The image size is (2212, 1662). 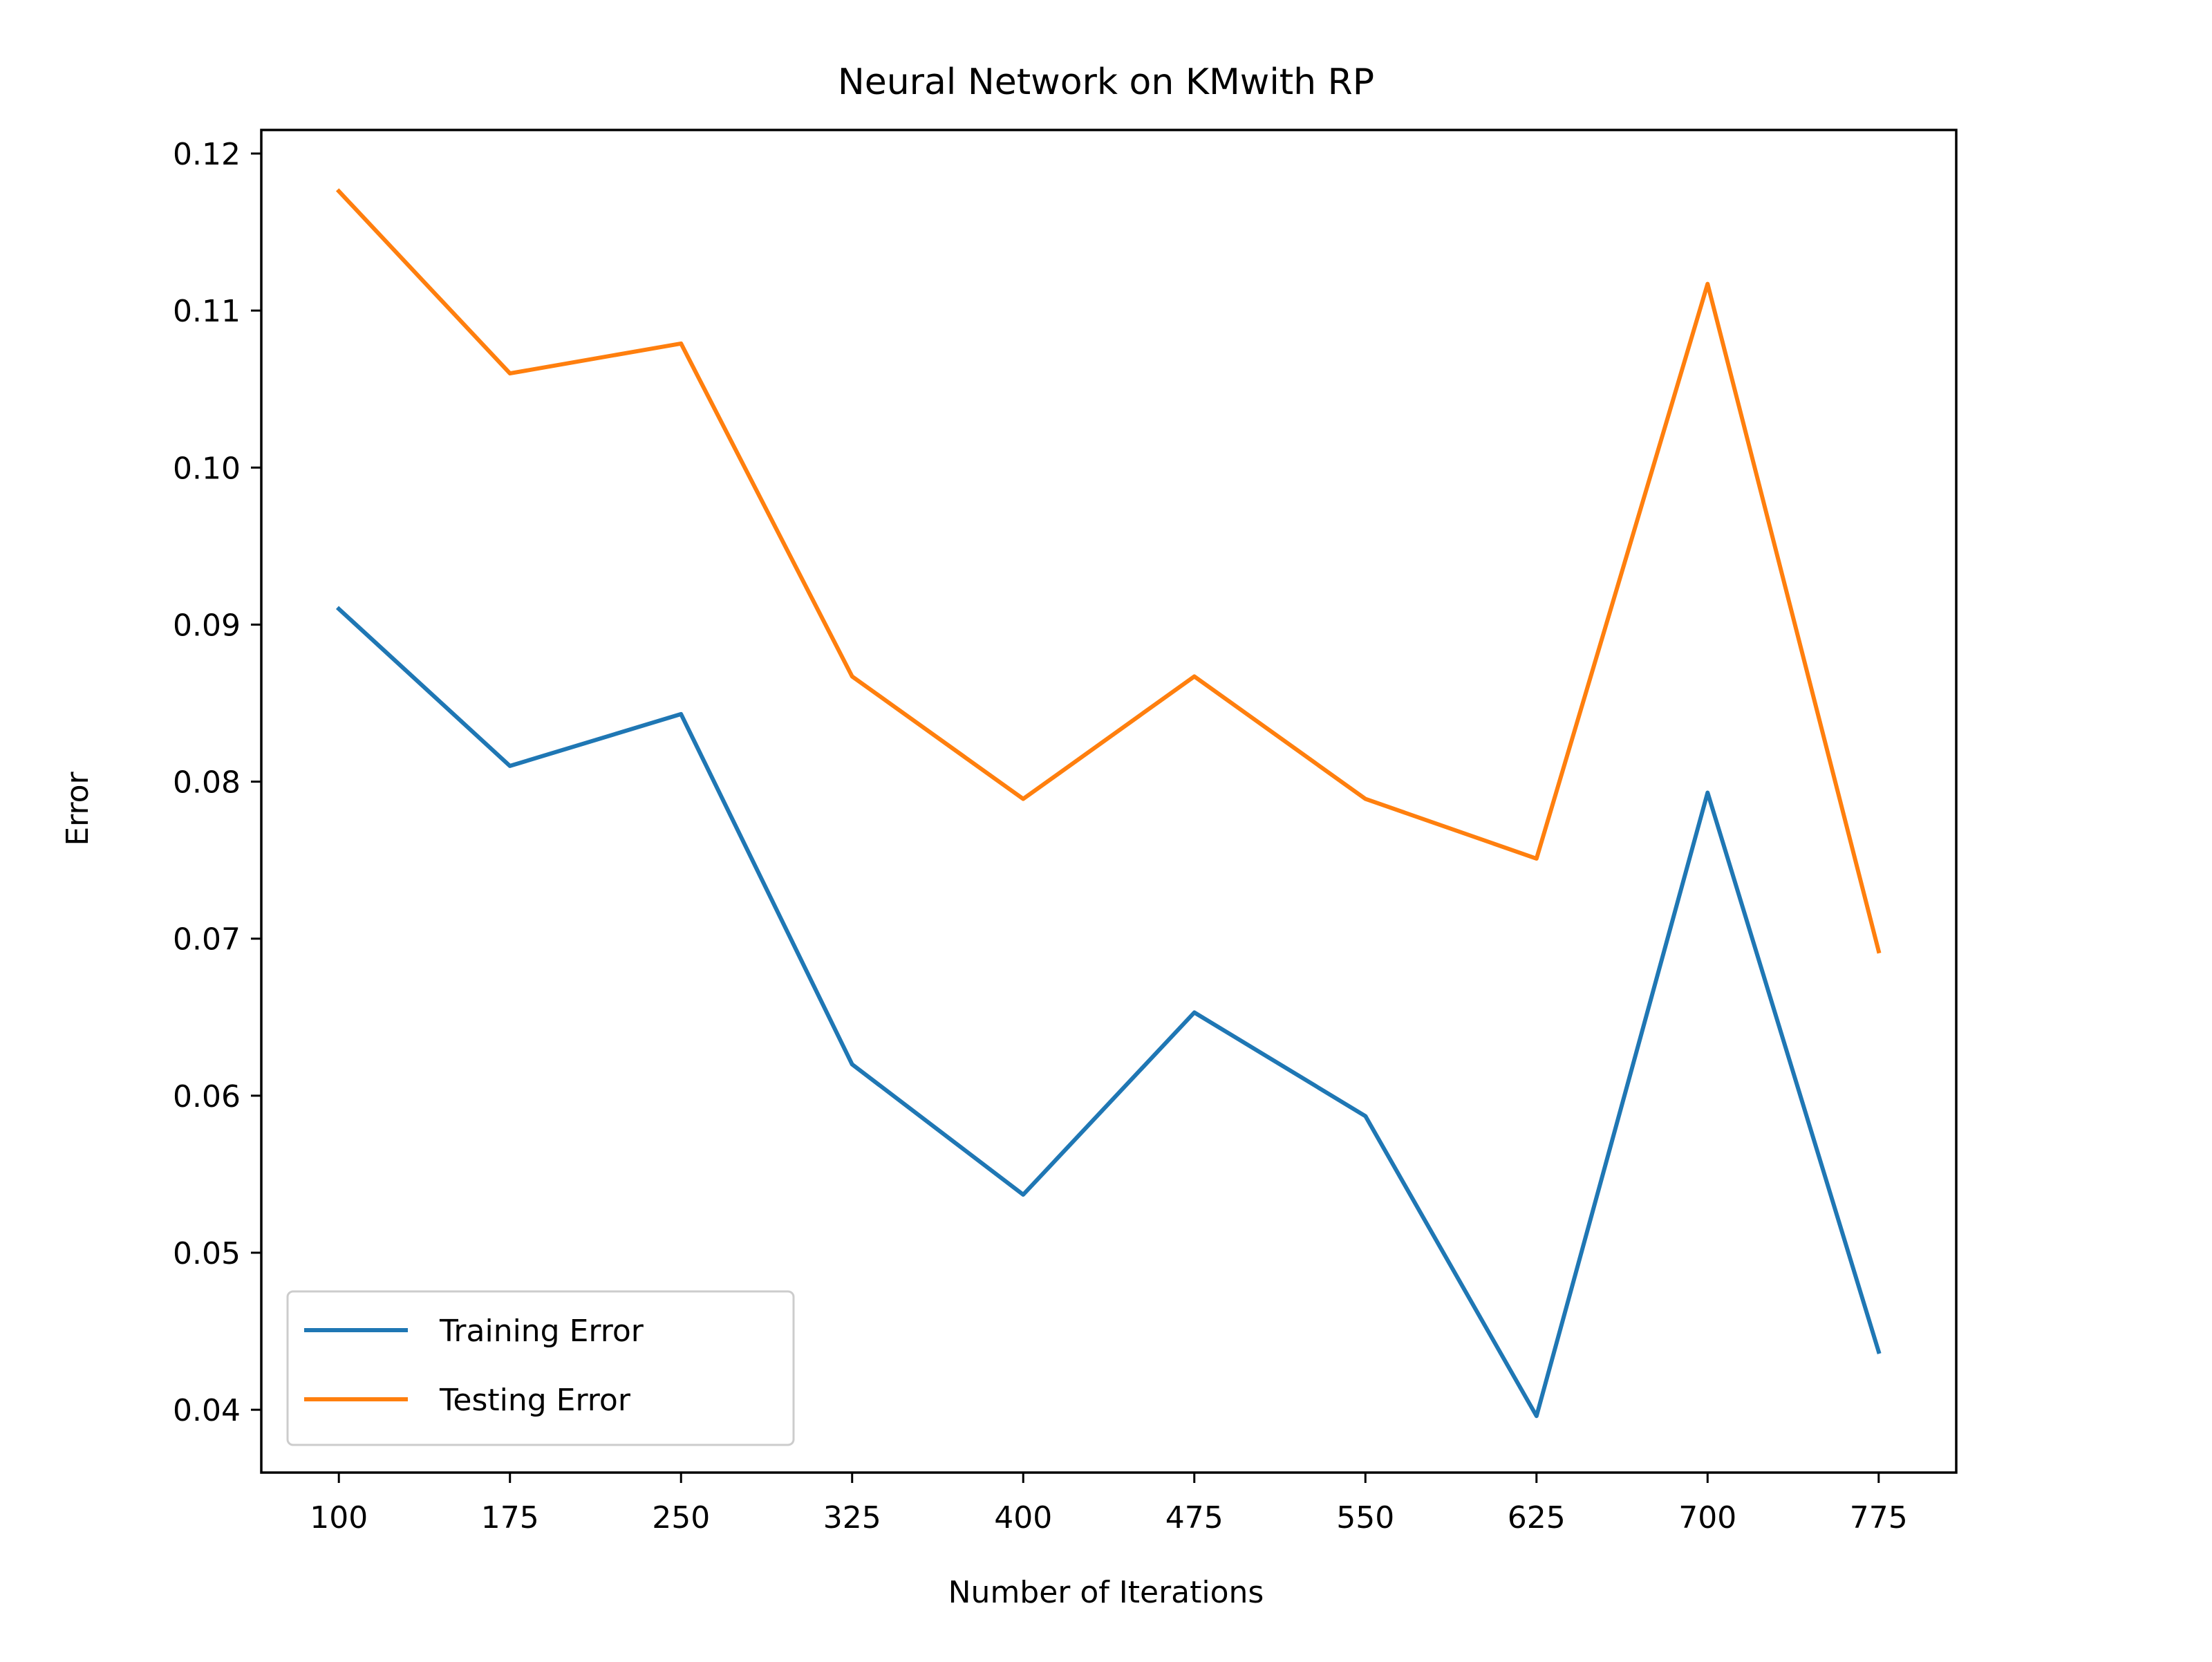 I want to click on x-tick-label: 100, so click(x=339, y=1518).